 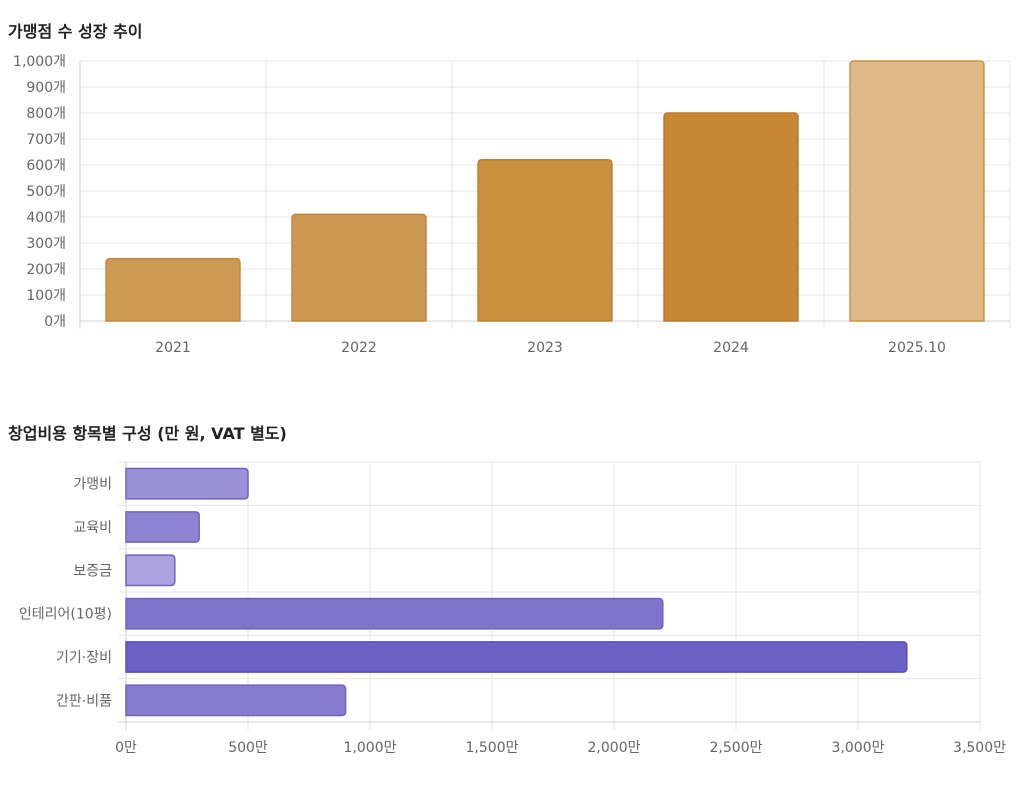 I want to click on y-tick-label: 500개, so click(x=46, y=192).